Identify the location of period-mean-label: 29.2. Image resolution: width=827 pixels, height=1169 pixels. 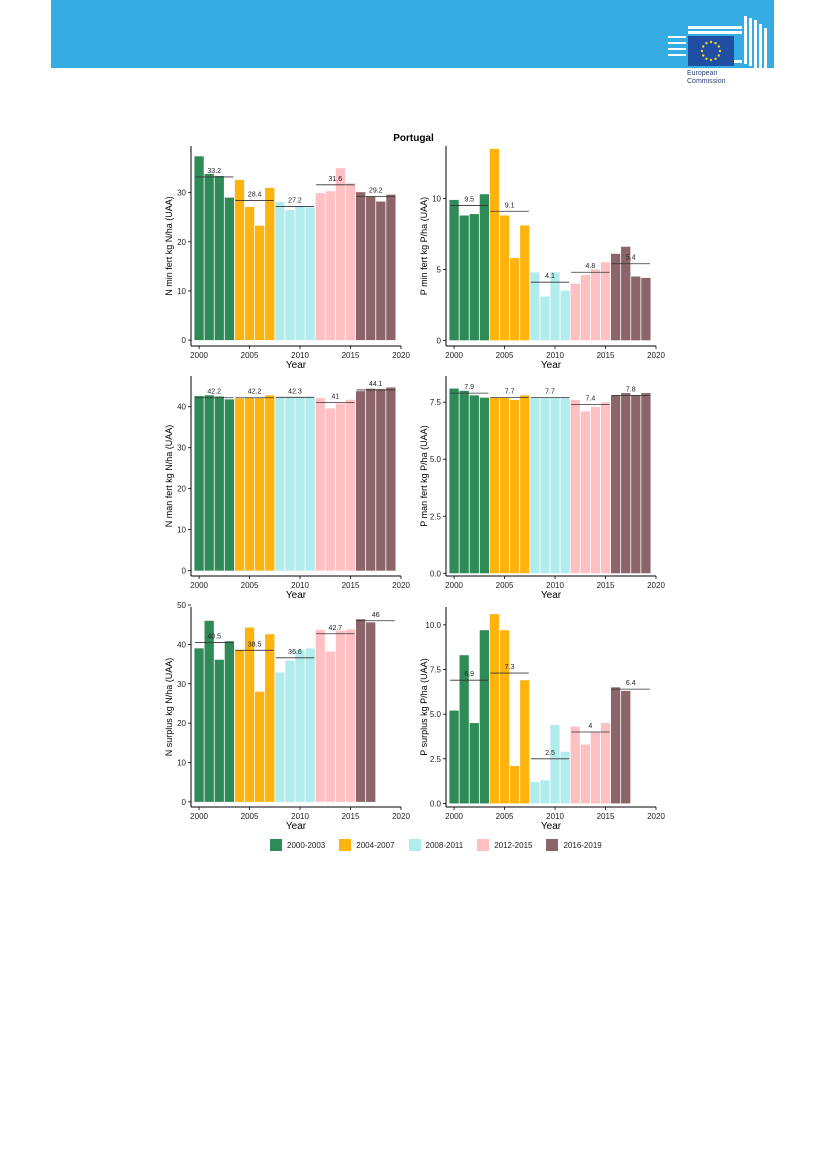
(376, 191).